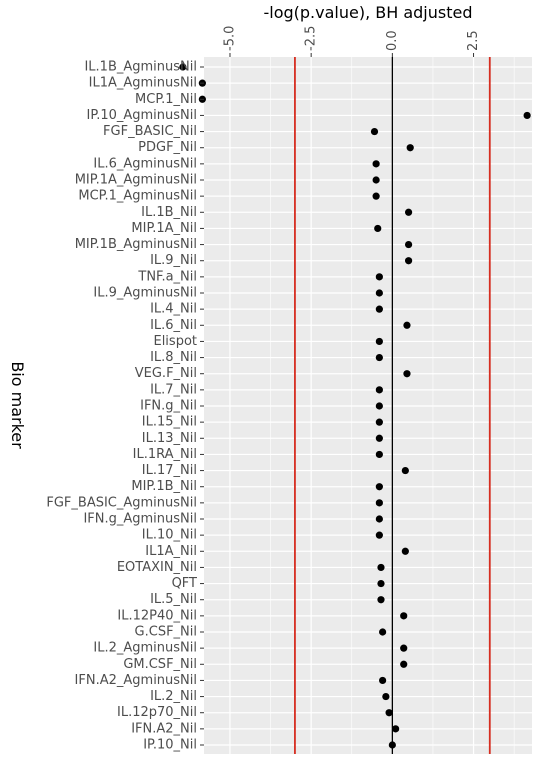 The height and width of the screenshot is (765, 536). Describe the element at coordinates (169, 422) in the screenshot. I see `y-tick-label: IL.15_Nil` at that location.